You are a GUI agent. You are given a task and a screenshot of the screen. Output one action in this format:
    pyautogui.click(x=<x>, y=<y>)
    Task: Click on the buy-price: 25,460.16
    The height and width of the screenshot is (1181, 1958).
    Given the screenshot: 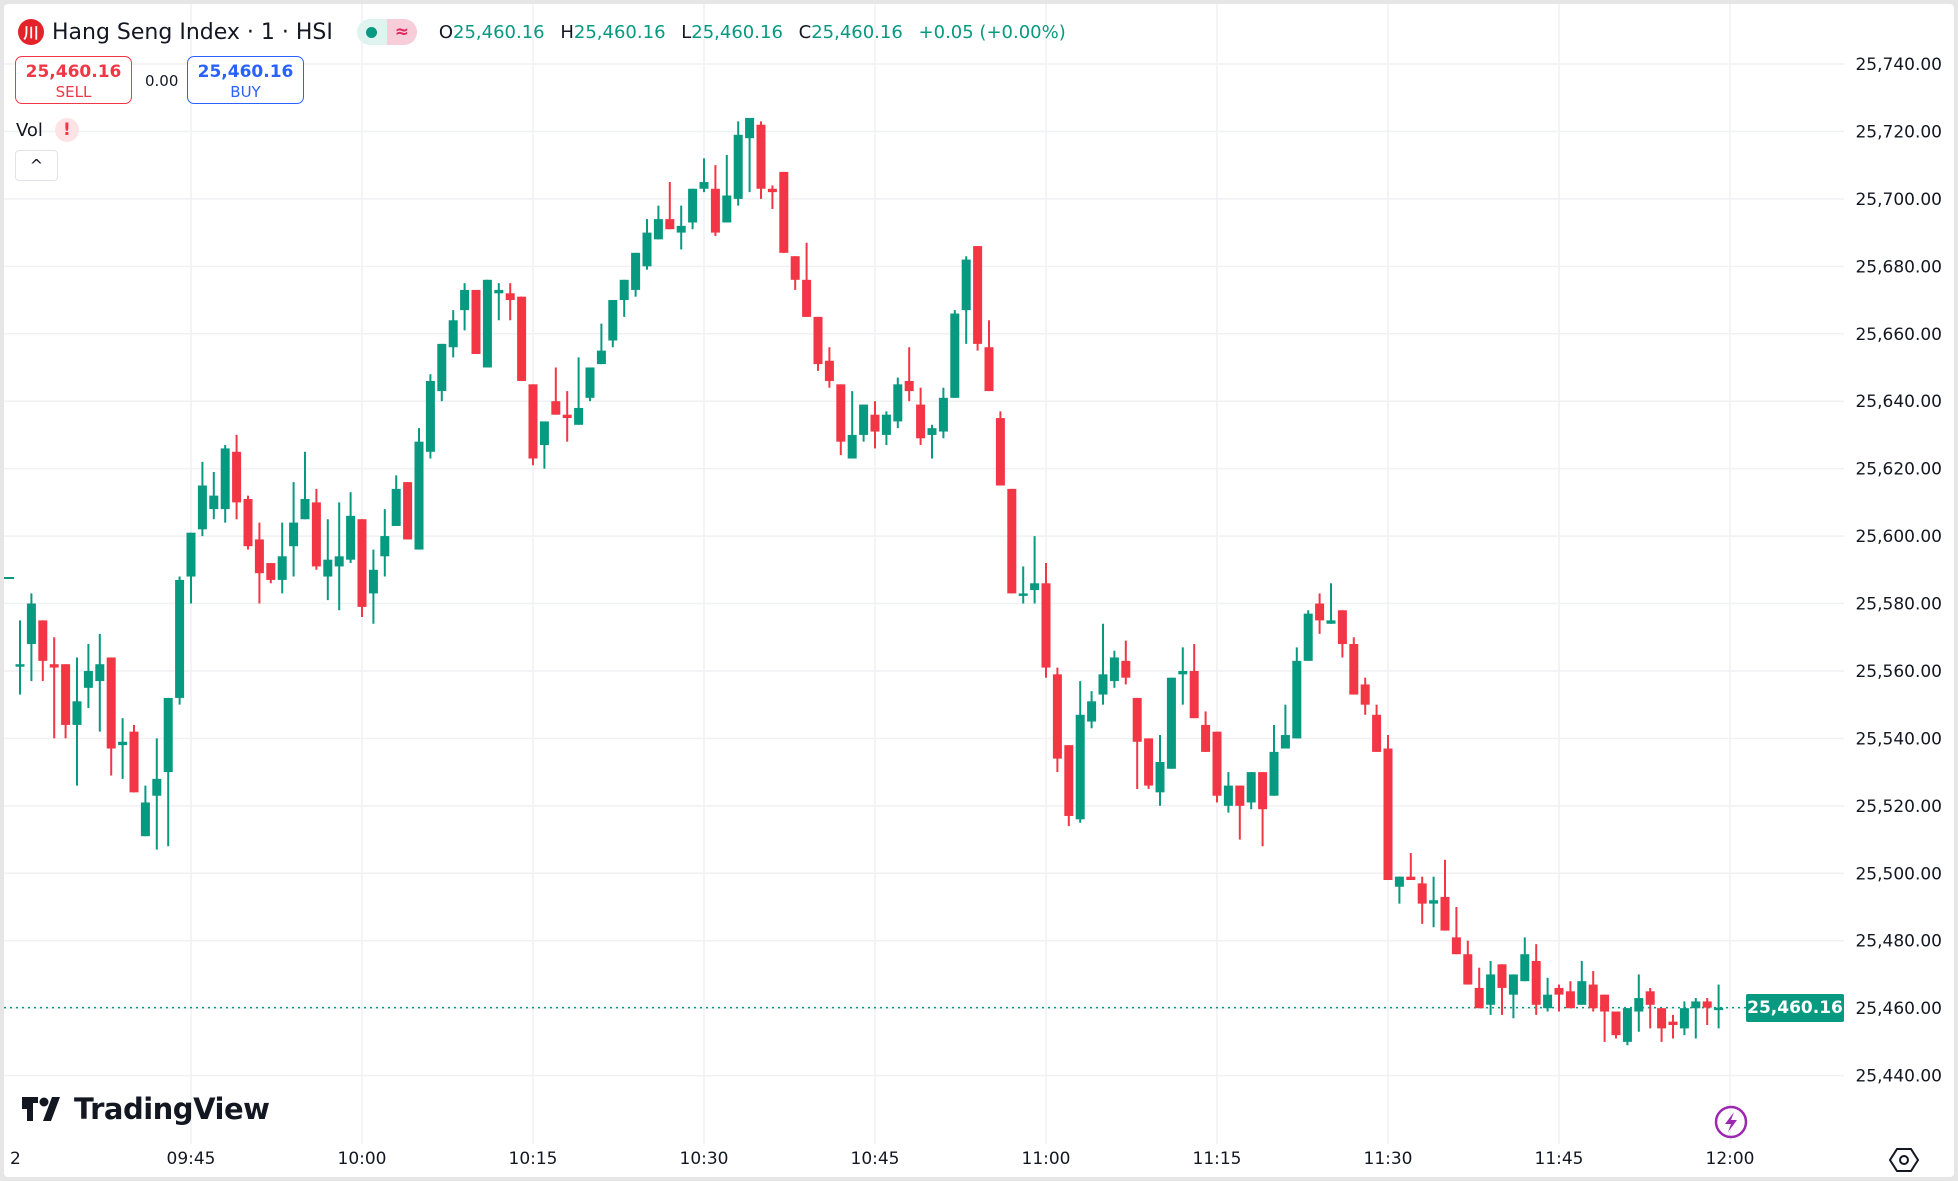 What is the action you would take?
    pyautogui.click(x=245, y=72)
    